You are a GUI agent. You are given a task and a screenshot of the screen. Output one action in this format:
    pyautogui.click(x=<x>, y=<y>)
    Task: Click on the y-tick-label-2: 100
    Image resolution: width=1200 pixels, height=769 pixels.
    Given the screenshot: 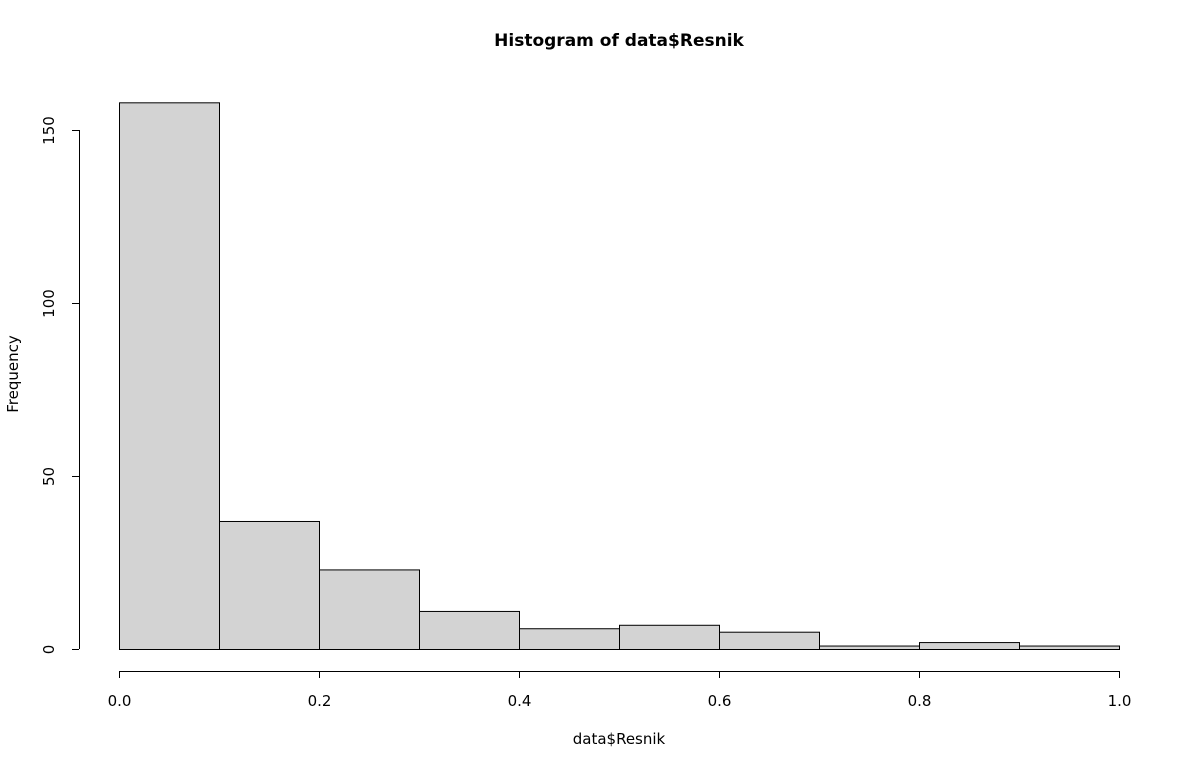 What is the action you would take?
    pyautogui.click(x=49, y=303)
    